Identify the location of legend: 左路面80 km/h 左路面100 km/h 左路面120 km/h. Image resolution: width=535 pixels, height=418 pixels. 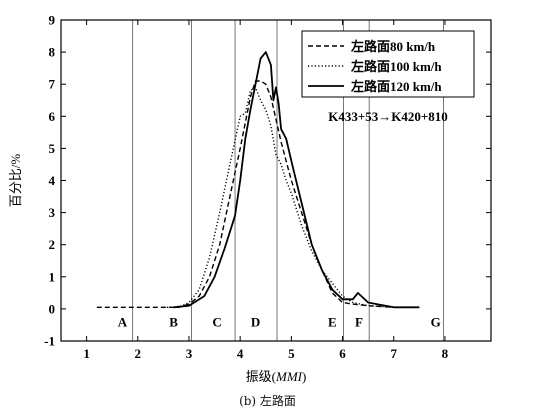
(388, 64).